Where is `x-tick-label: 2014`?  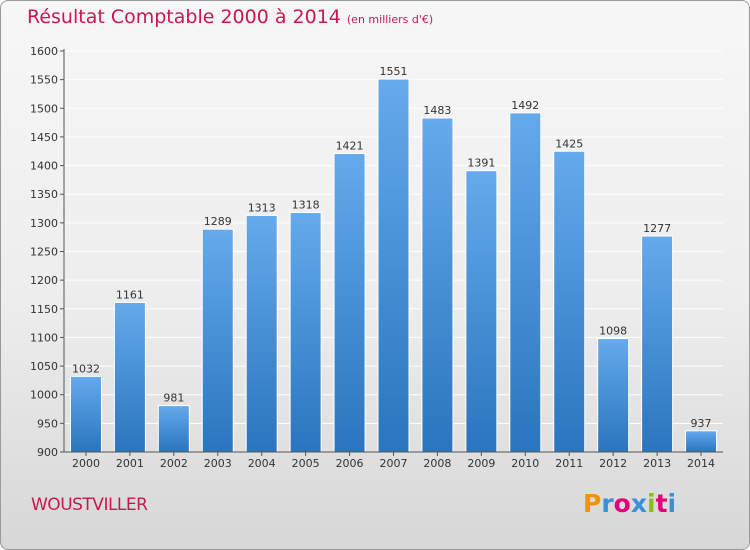 x-tick-label: 2014 is located at coordinates (701, 463).